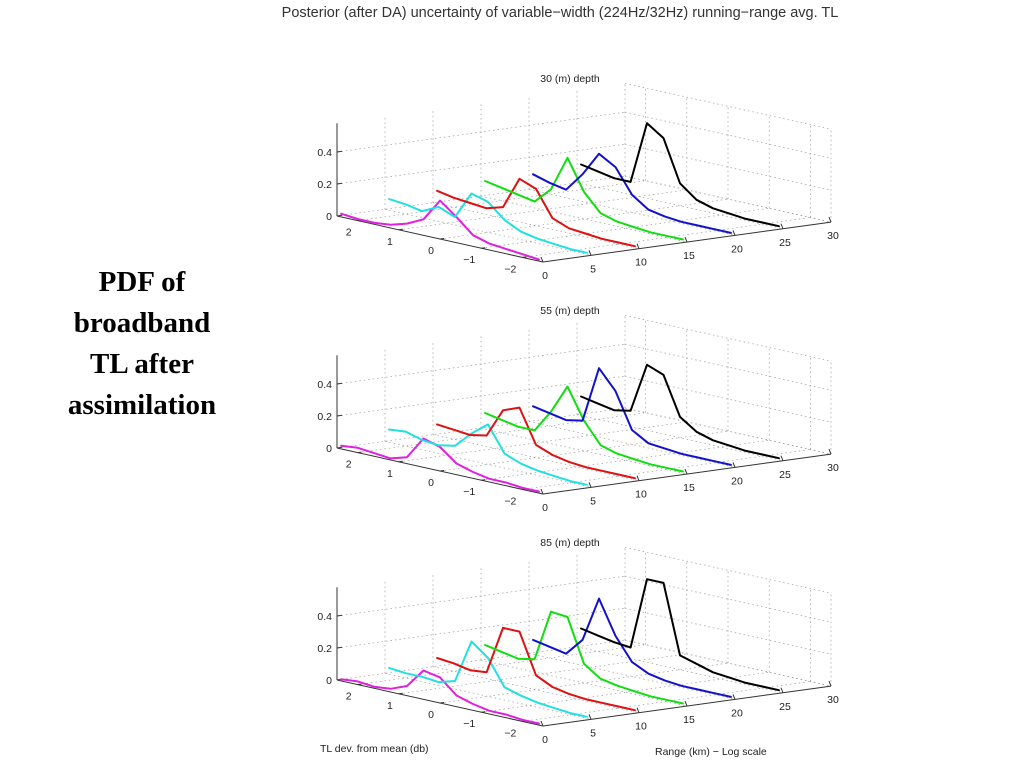 Image resolution: width=1024 pixels, height=768 pixels. Describe the element at coordinates (711, 752) in the screenshot. I see `y-axis-label: Range (km) − Log scale` at that location.